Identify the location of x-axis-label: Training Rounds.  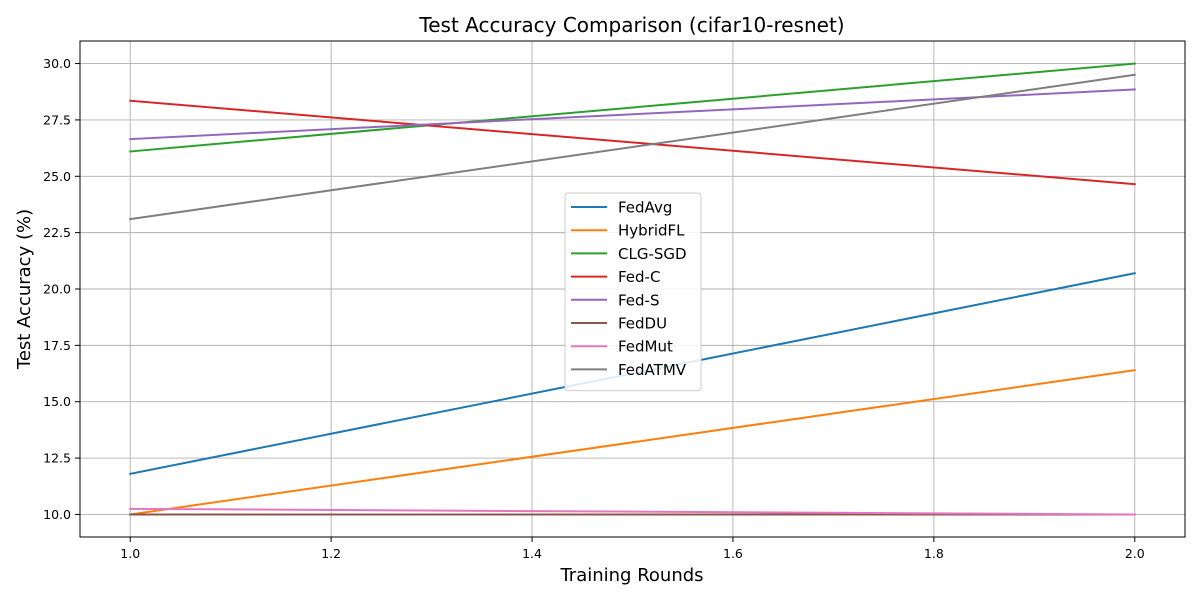
(631, 575).